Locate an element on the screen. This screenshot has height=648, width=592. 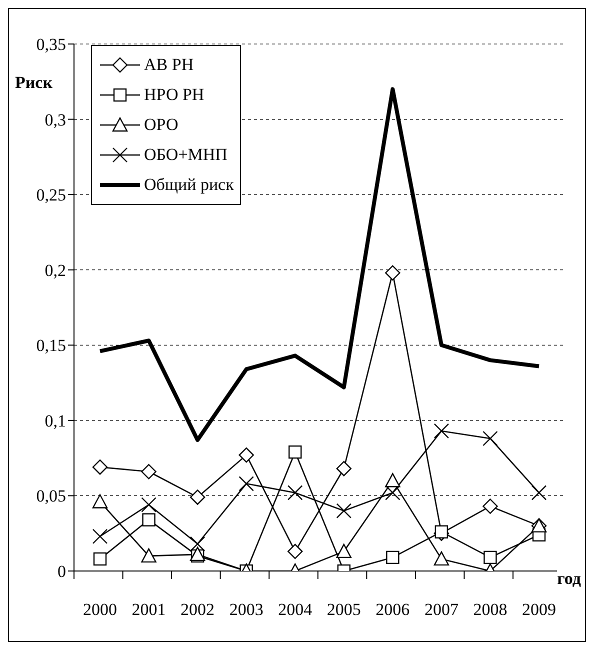
y-tick-label: 0,2 is located at coordinates (55, 270).